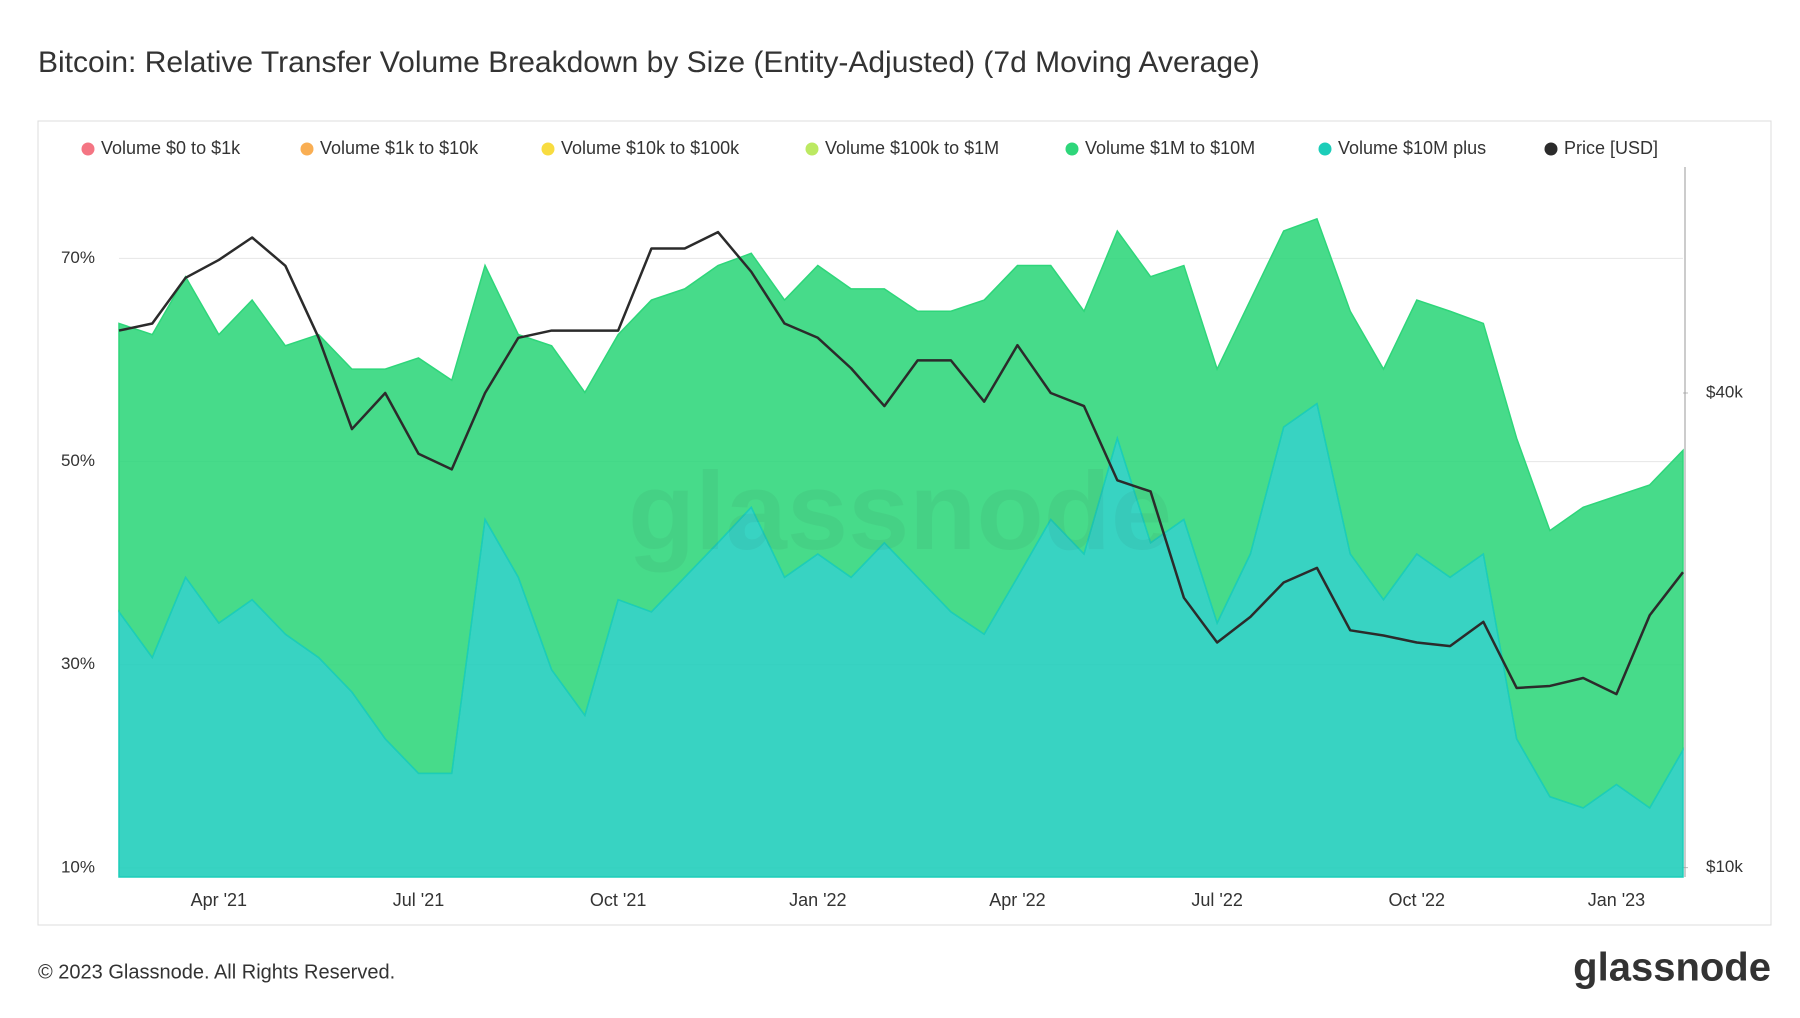  What do you see at coordinates (1417, 900) in the screenshot?
I see `x-tick-label: Oct '22` at bounding box center [1417, 900].